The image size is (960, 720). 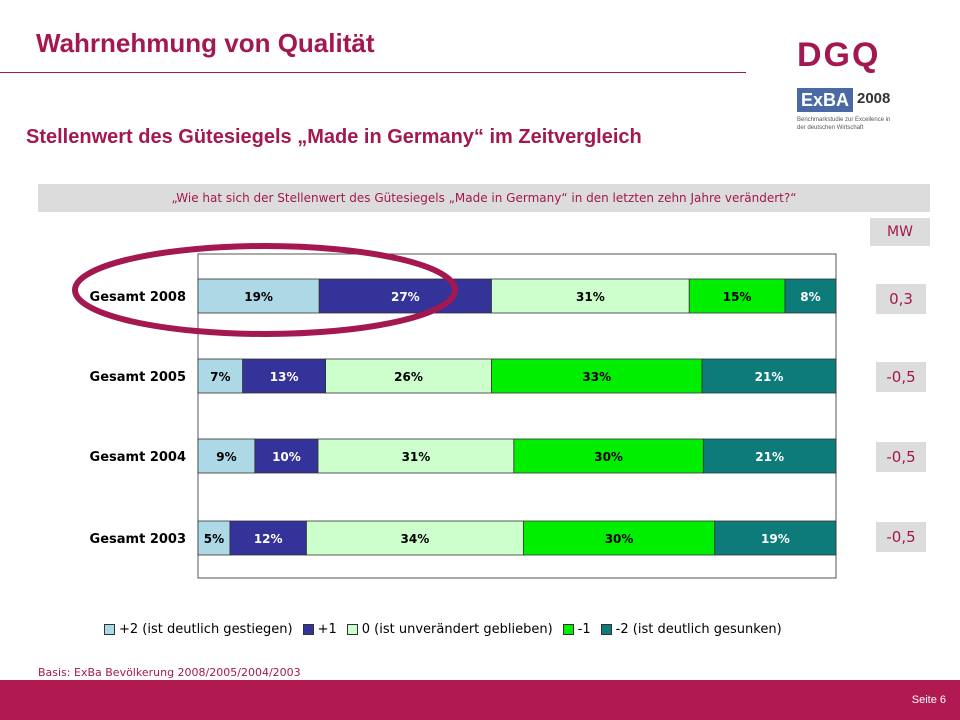 I want to click on highlight-ellipse, so click(x=265, y=290).